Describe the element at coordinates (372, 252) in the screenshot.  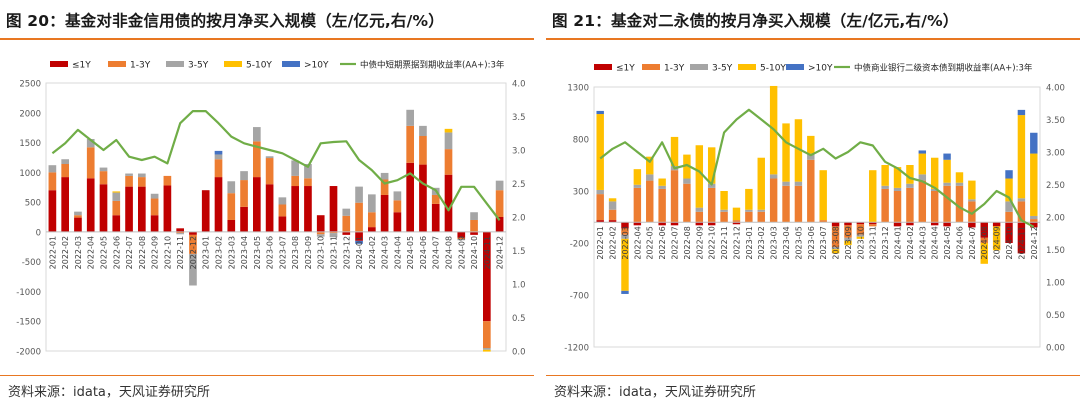
I see `x-axis-tick-label: 2024-02` at that location.